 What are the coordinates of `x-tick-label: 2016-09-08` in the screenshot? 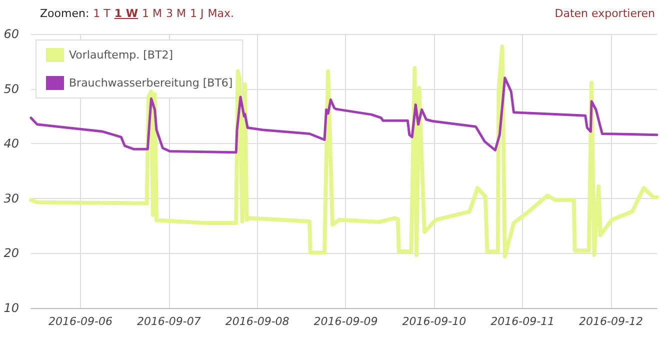 It's located at (257, 321).